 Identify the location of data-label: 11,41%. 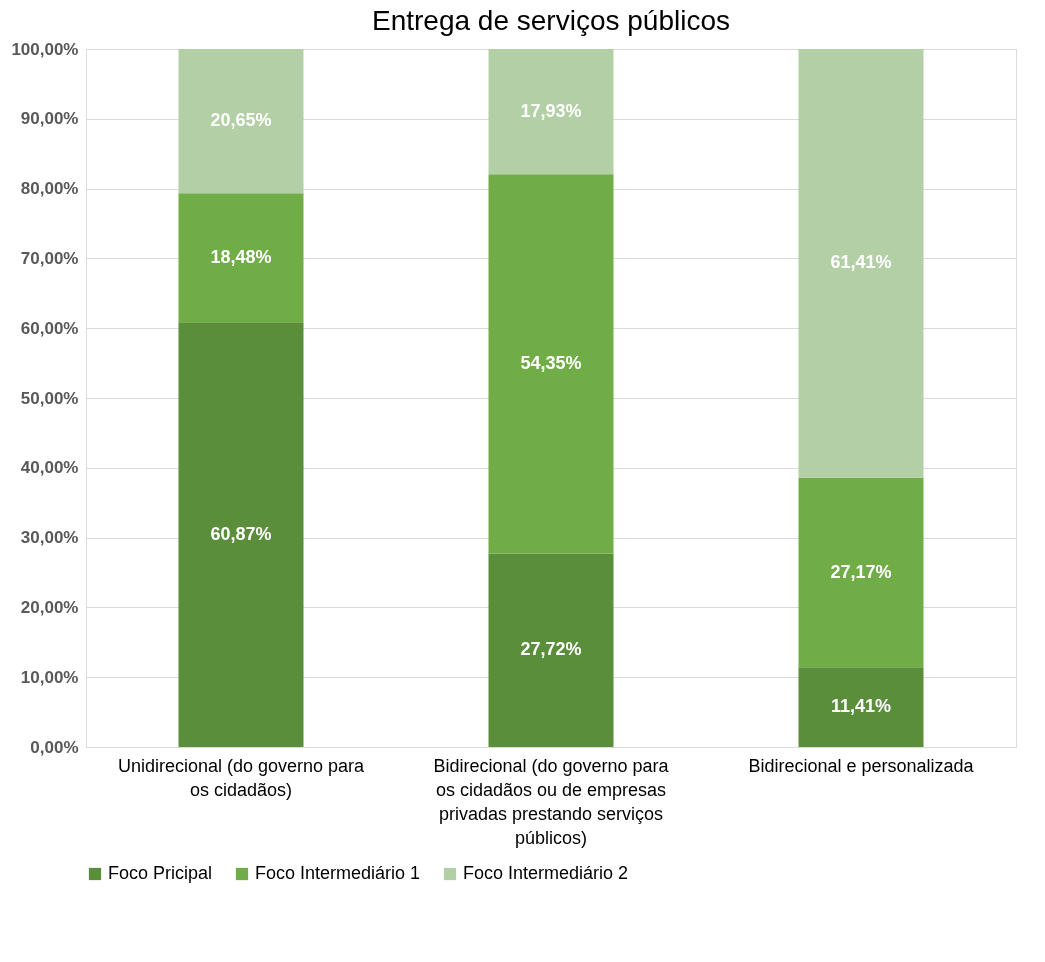
(861, 706).